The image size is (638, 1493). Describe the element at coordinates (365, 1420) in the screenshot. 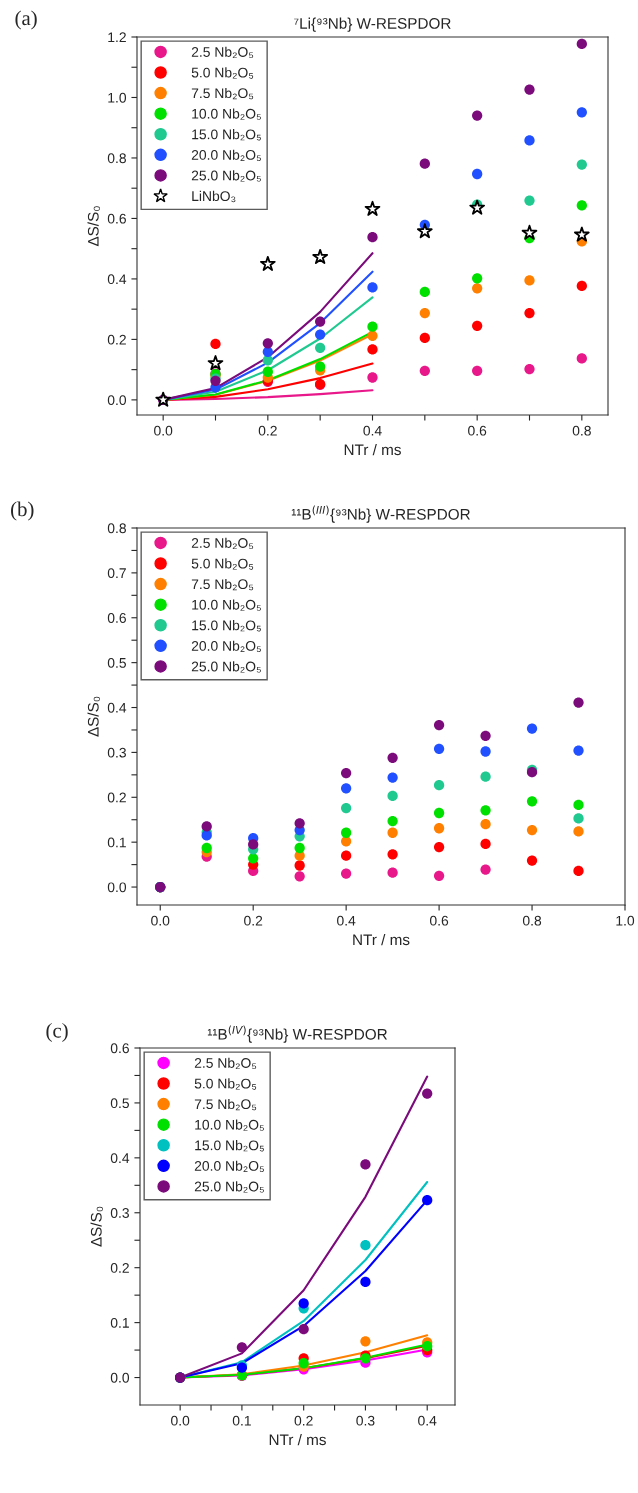

I see `x-tick-label: 0.3` at that location.